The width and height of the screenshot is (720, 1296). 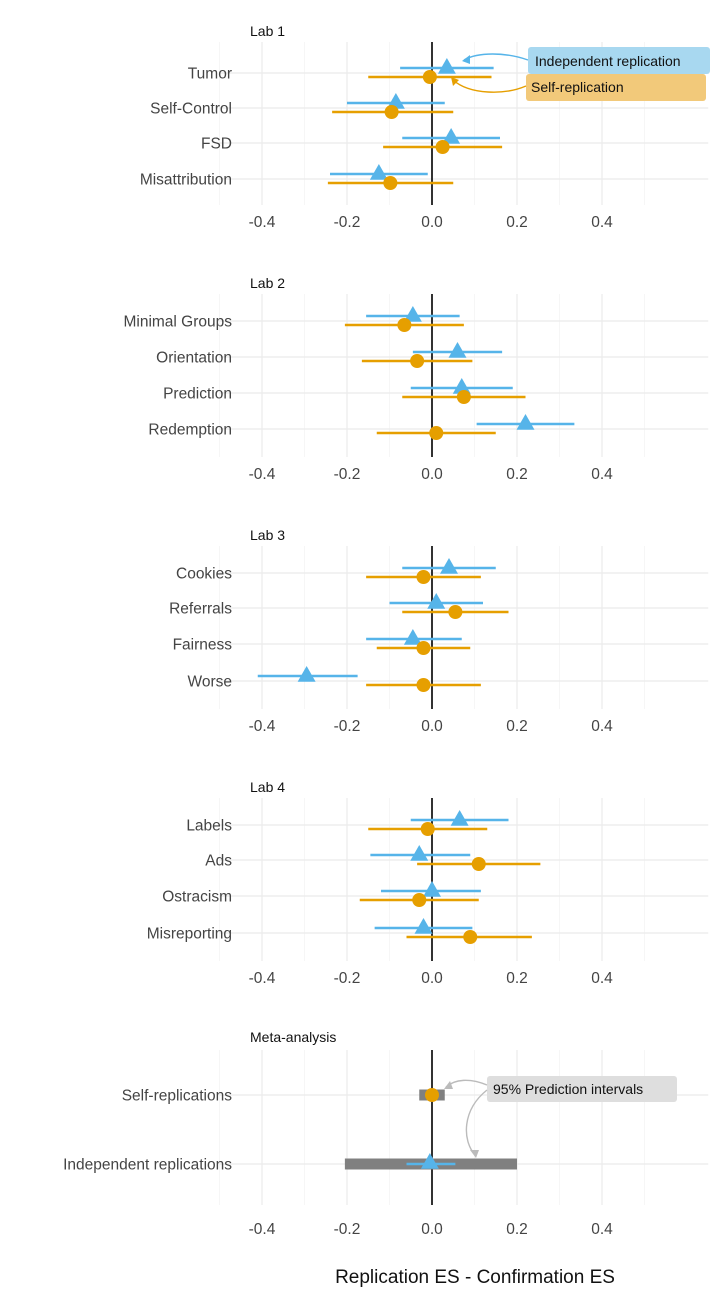 What do you see at coordinates (432, 1095) in the screenshot?
I see `panel-5-self-point` at bounding box center [432, 1095].